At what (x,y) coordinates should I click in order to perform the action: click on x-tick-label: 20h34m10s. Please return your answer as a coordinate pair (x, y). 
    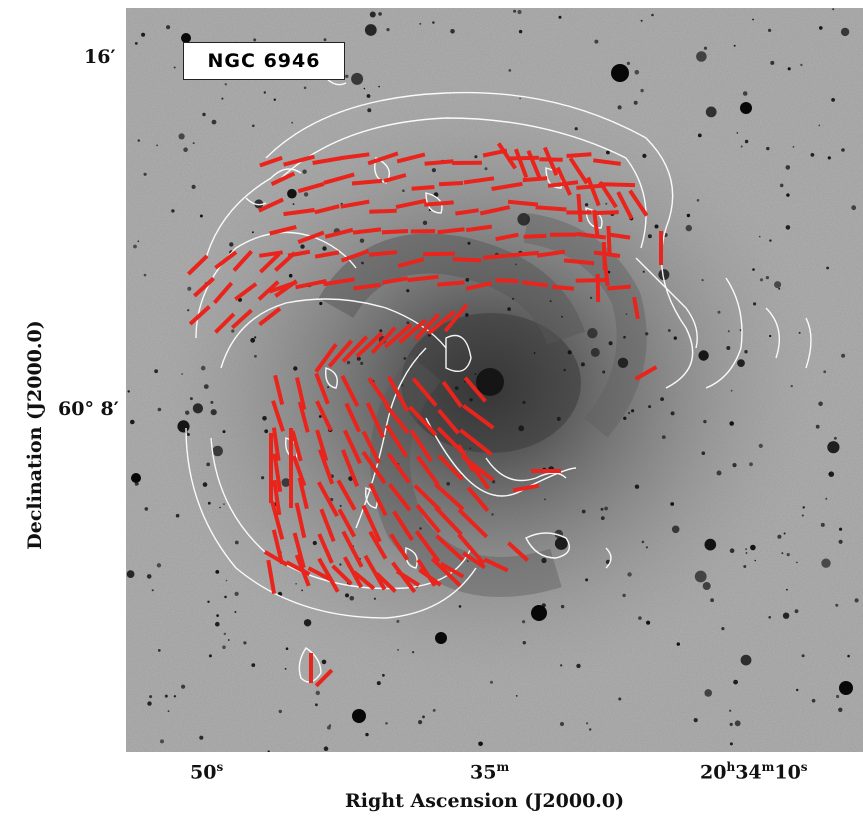
    Looking at the image, I should click on (754, 771).